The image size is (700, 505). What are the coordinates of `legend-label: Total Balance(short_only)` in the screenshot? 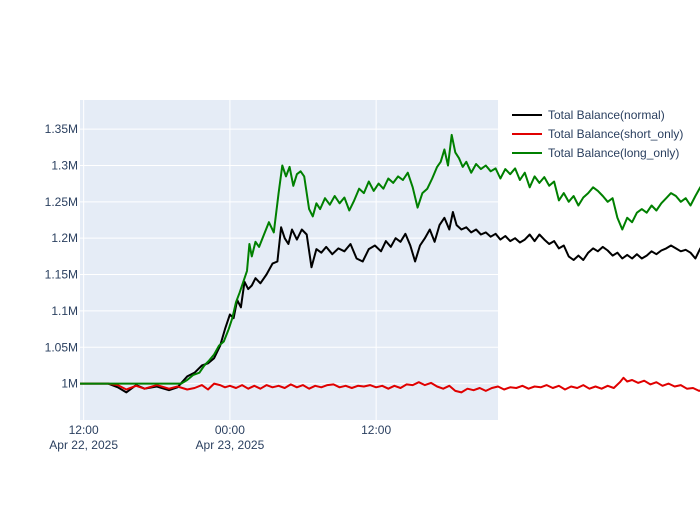 It's located at (615, 134).